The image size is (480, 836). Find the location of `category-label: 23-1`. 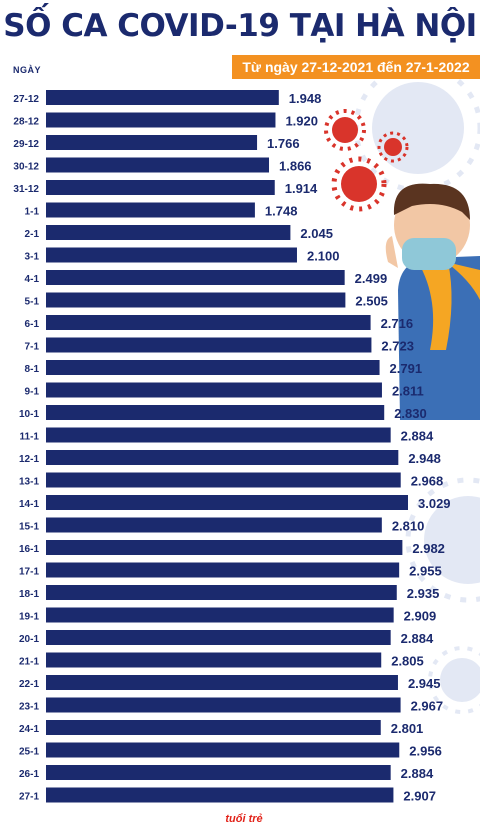

category-label: 23-1 is located at coordinates (29, 707).